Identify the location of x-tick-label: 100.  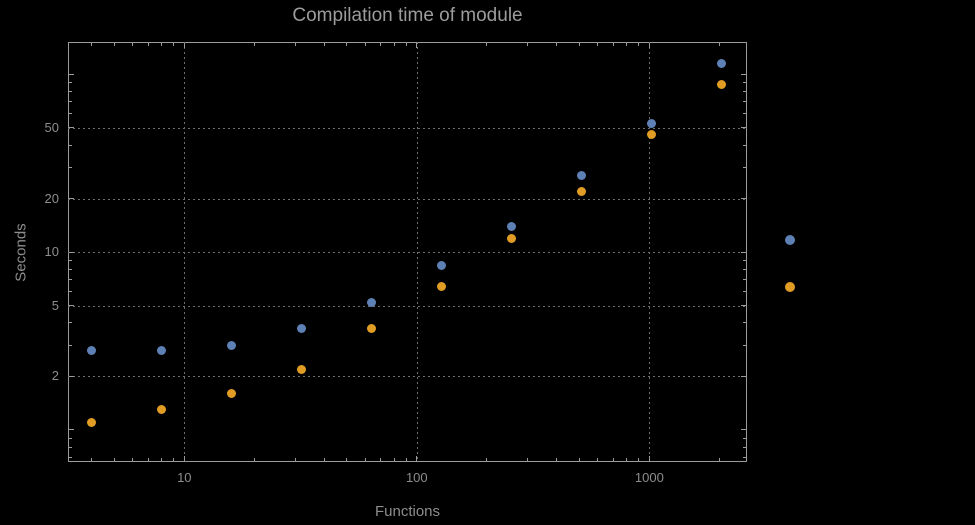
(416, 477).